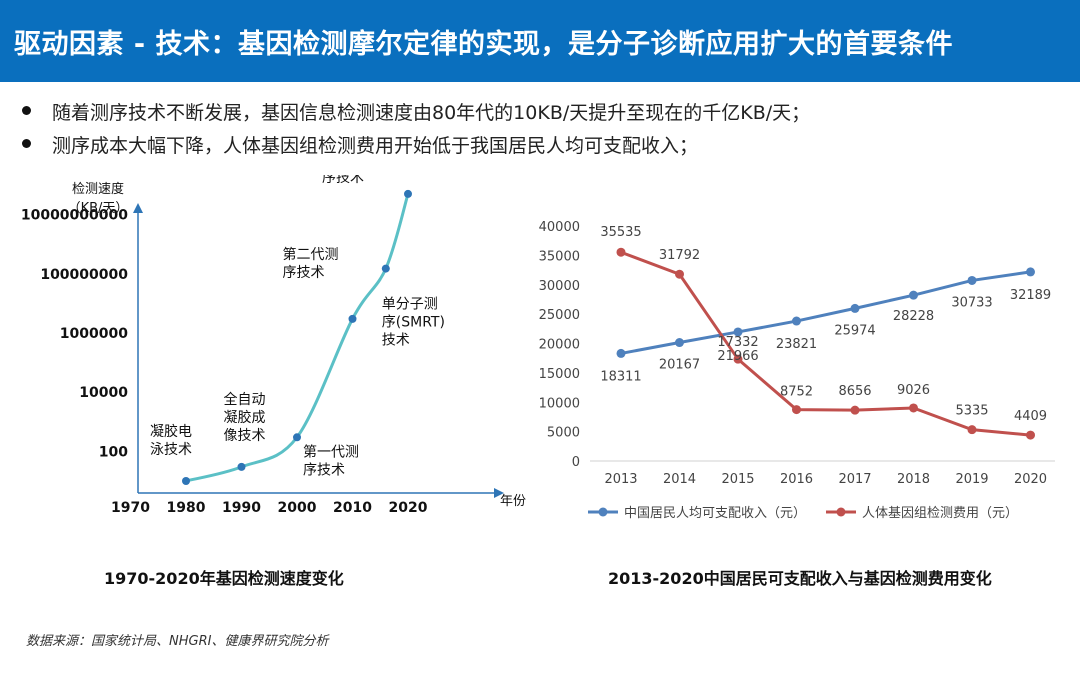 This screenshot has width=1080, height=675. Describe the element at coordinates (499, 493) in the screenshot. I see `x-arrow-icon` at that location.